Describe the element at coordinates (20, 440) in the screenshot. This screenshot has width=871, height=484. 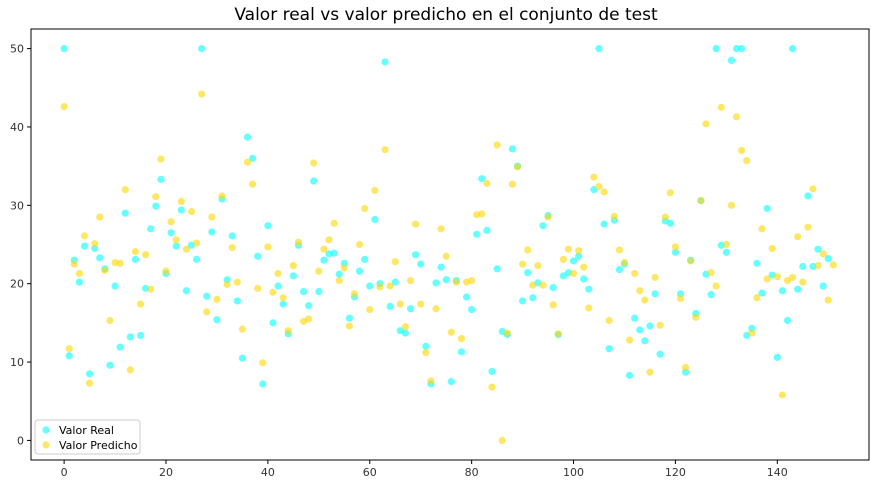
I see `y-tick-label: 0` at that location.